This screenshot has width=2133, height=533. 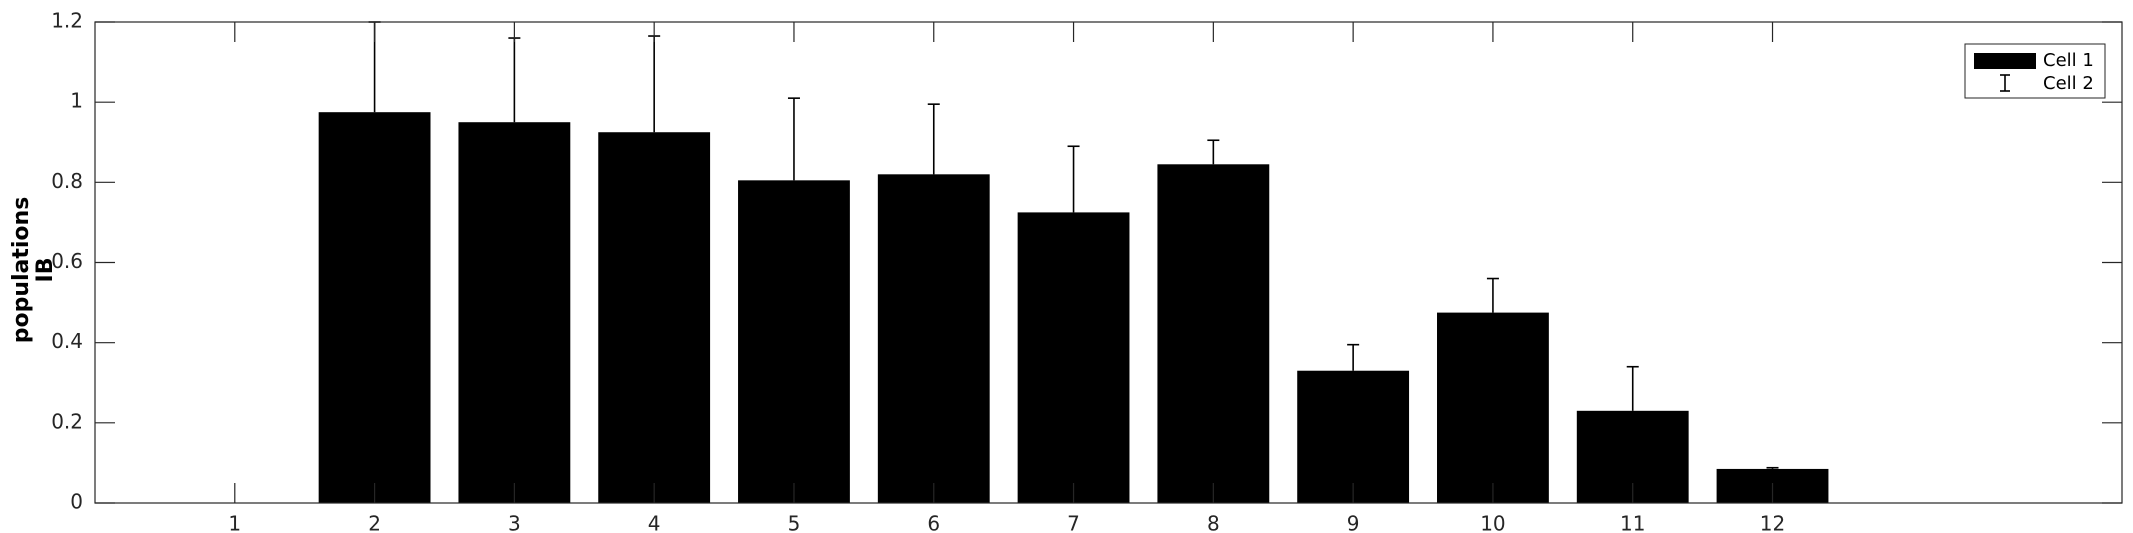 I want to click on x-tick-label-6: 6, so click(x=933, y=522).